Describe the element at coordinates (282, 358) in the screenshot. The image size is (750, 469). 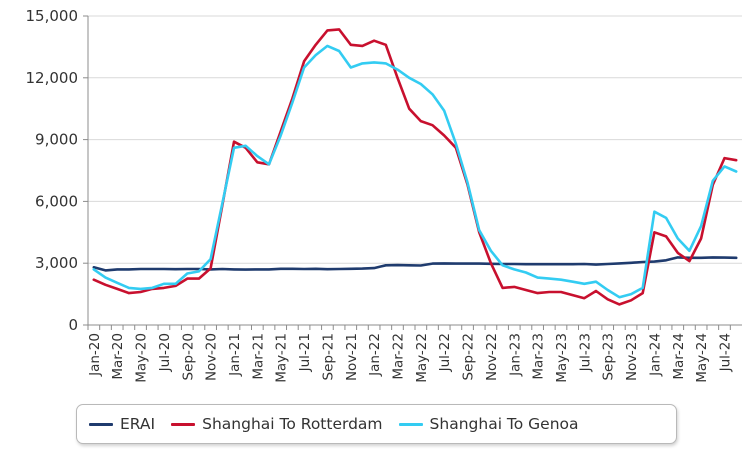
I see `x-tick-label: May-21` at that location.